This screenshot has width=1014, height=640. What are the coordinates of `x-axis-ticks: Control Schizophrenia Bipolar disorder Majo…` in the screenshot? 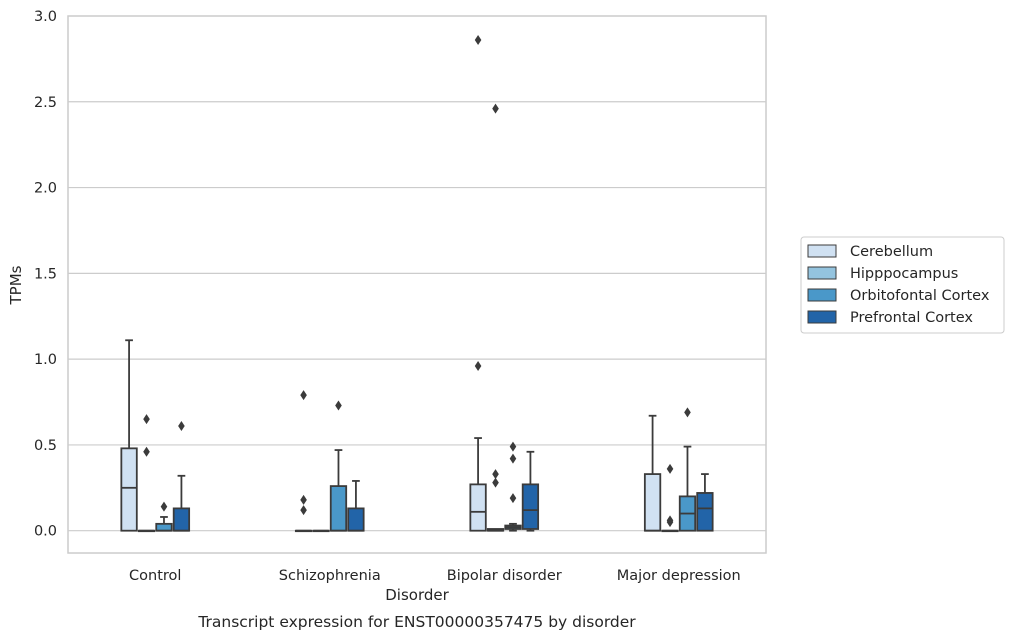 It's located at (435, 576).